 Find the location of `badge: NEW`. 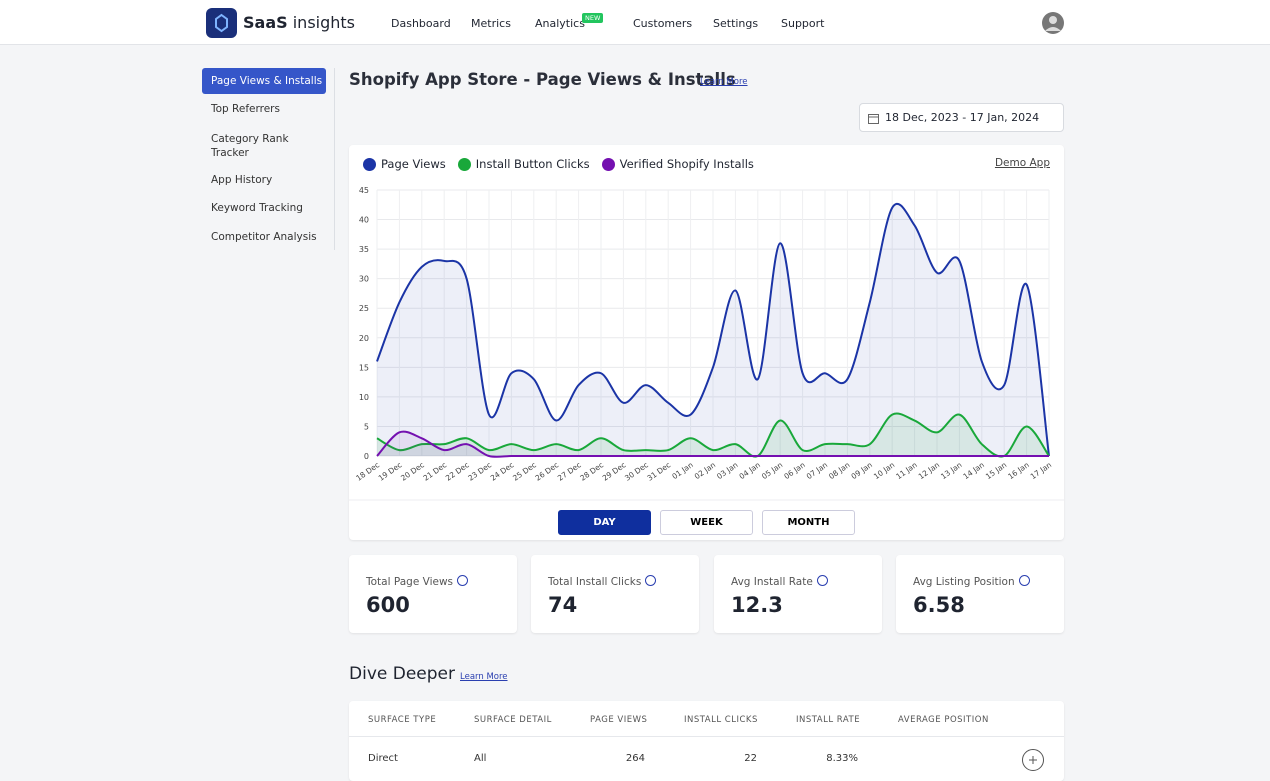

badge: NEW is located at coordinates (593, 18).